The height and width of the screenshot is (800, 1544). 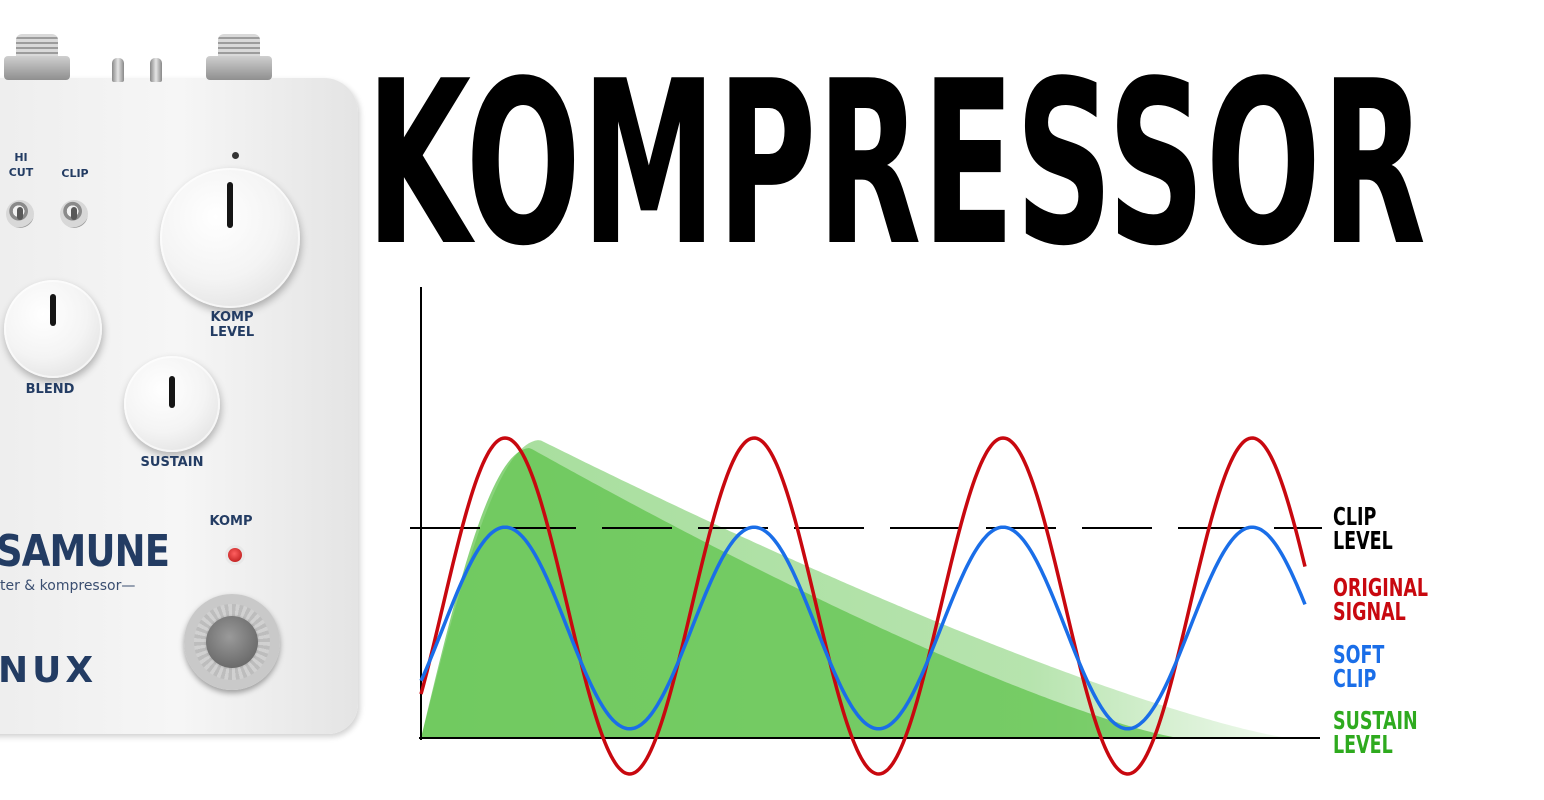 I want to click on blend-label: BLEND, so click(x=50, y=389).